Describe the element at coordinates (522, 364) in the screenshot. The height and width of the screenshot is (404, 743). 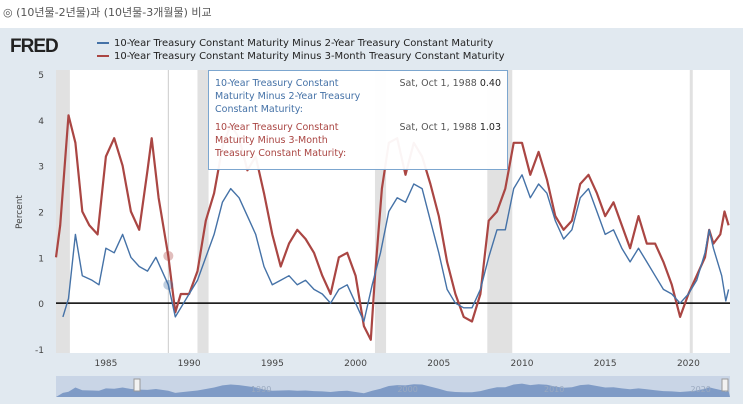
I see `x-tick-label: 2010` at that location.